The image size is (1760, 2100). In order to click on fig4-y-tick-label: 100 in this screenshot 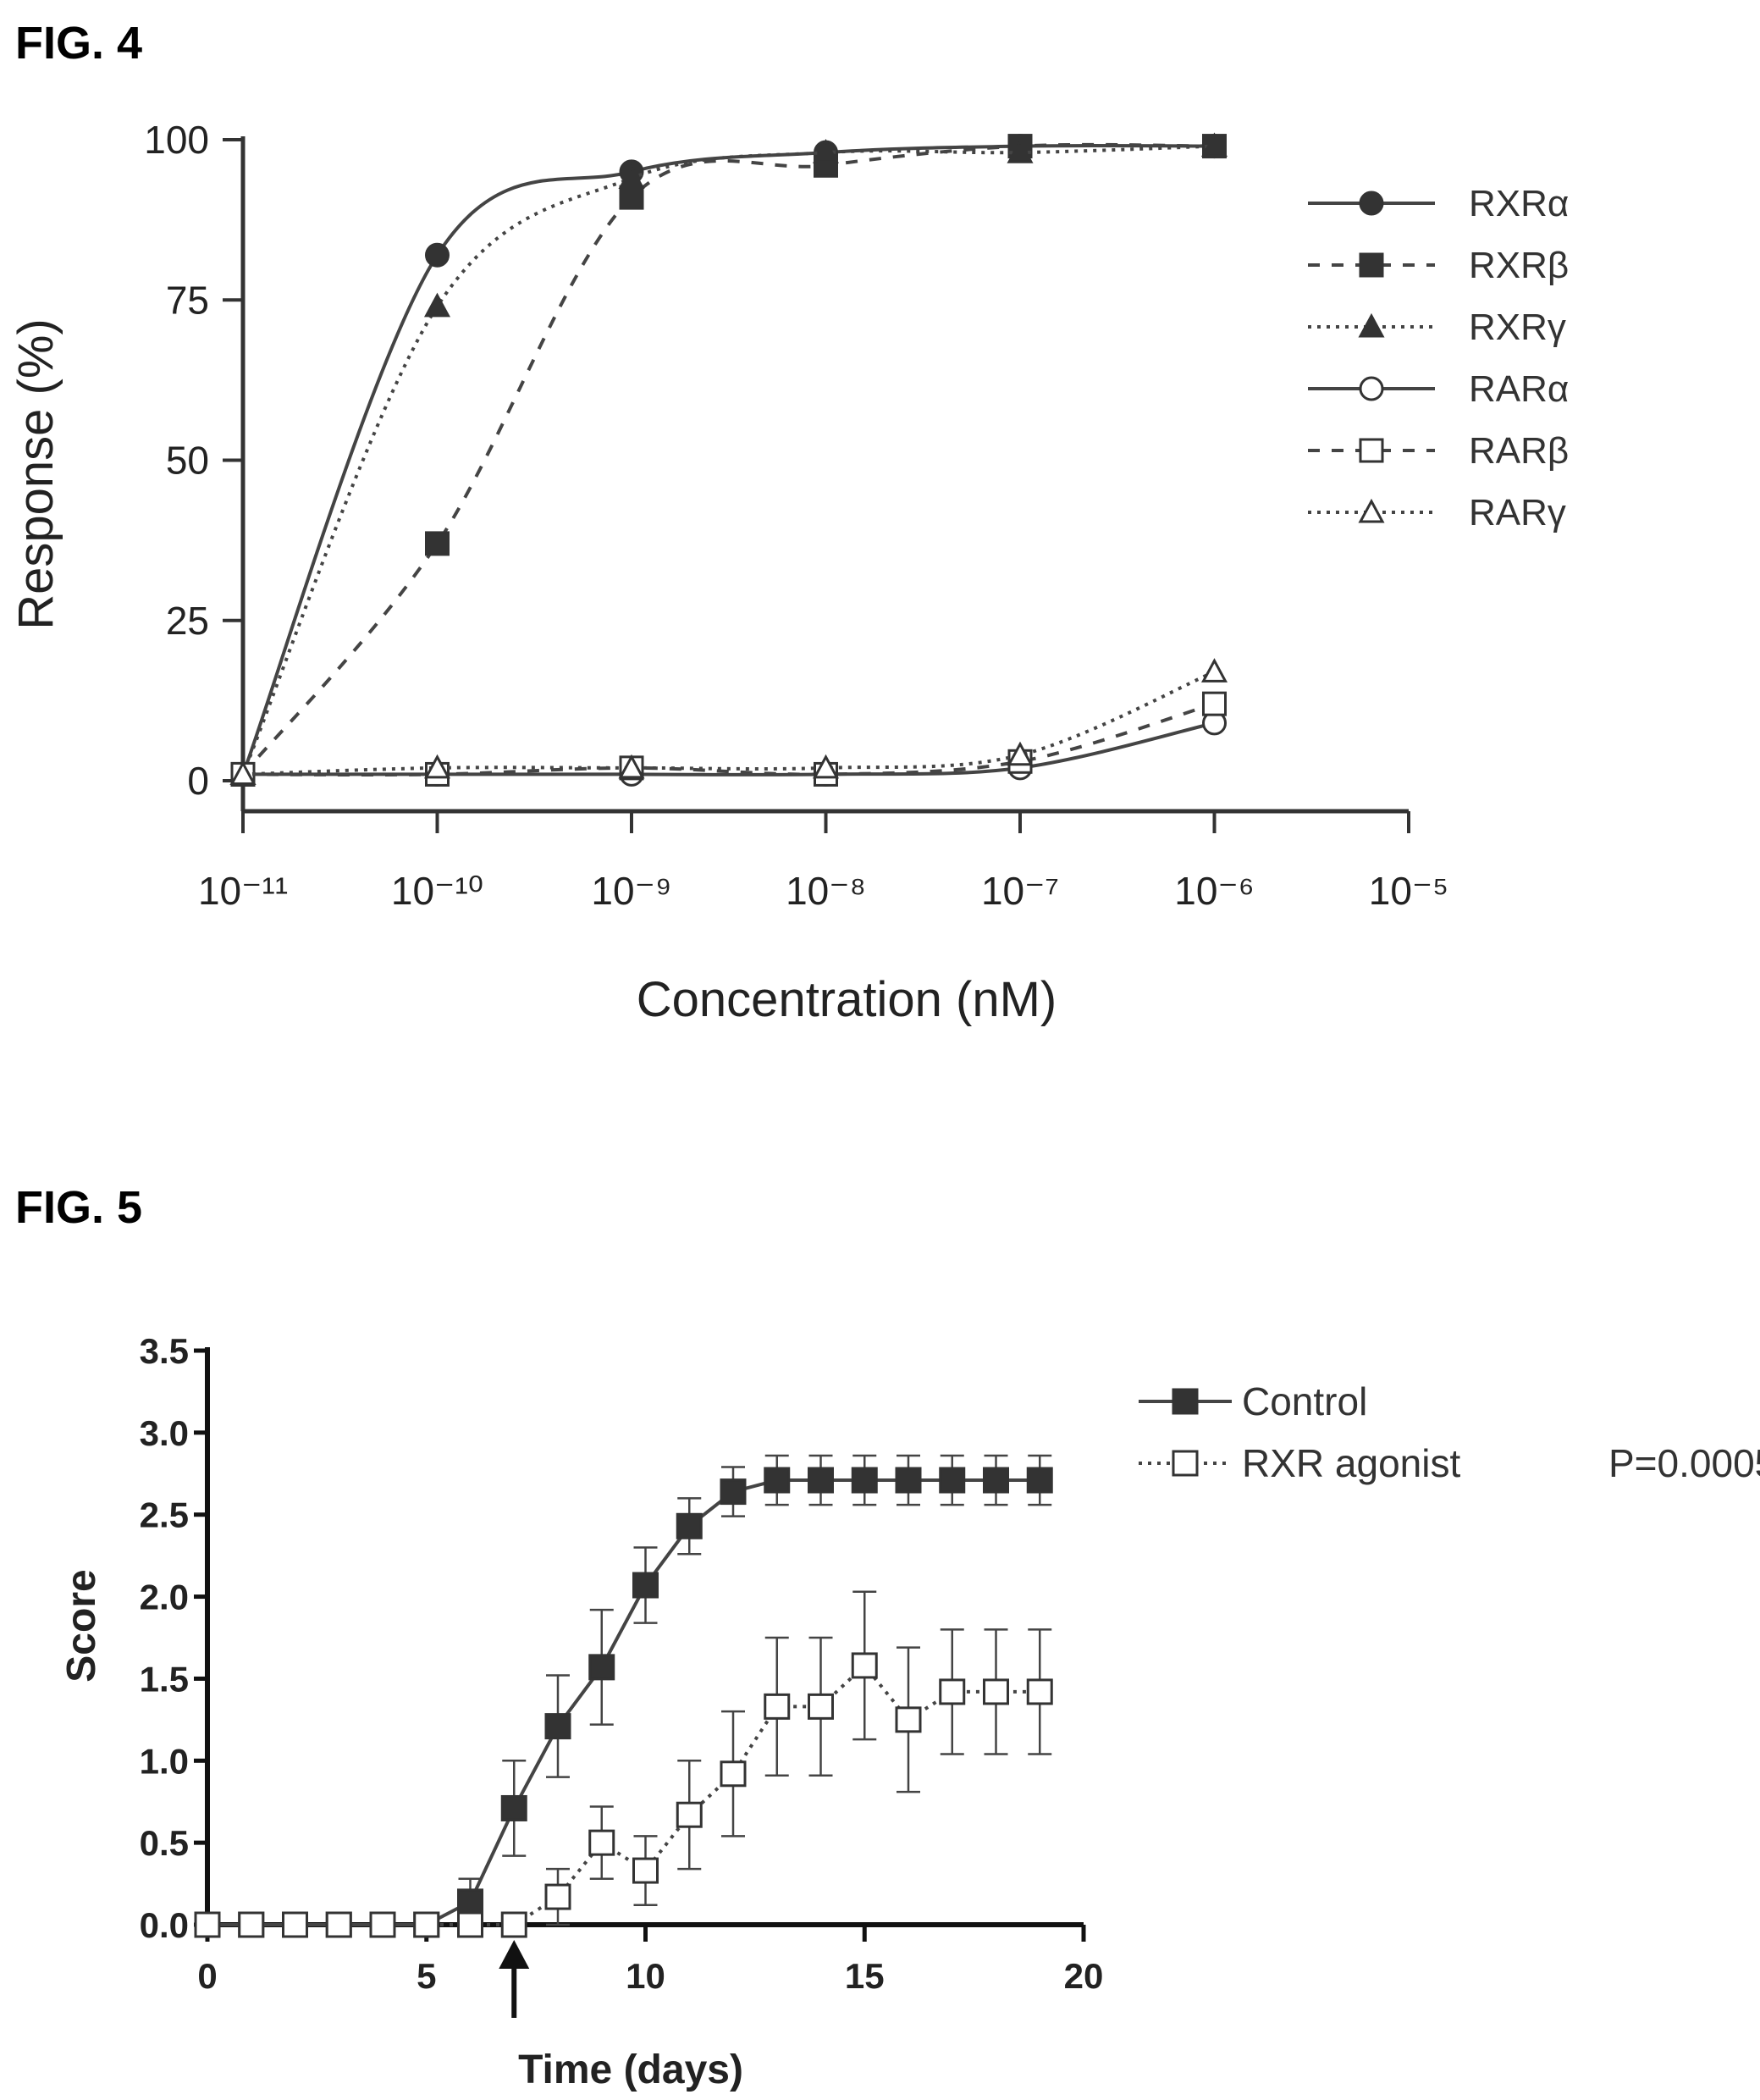, I will do `click(176, 140)`.